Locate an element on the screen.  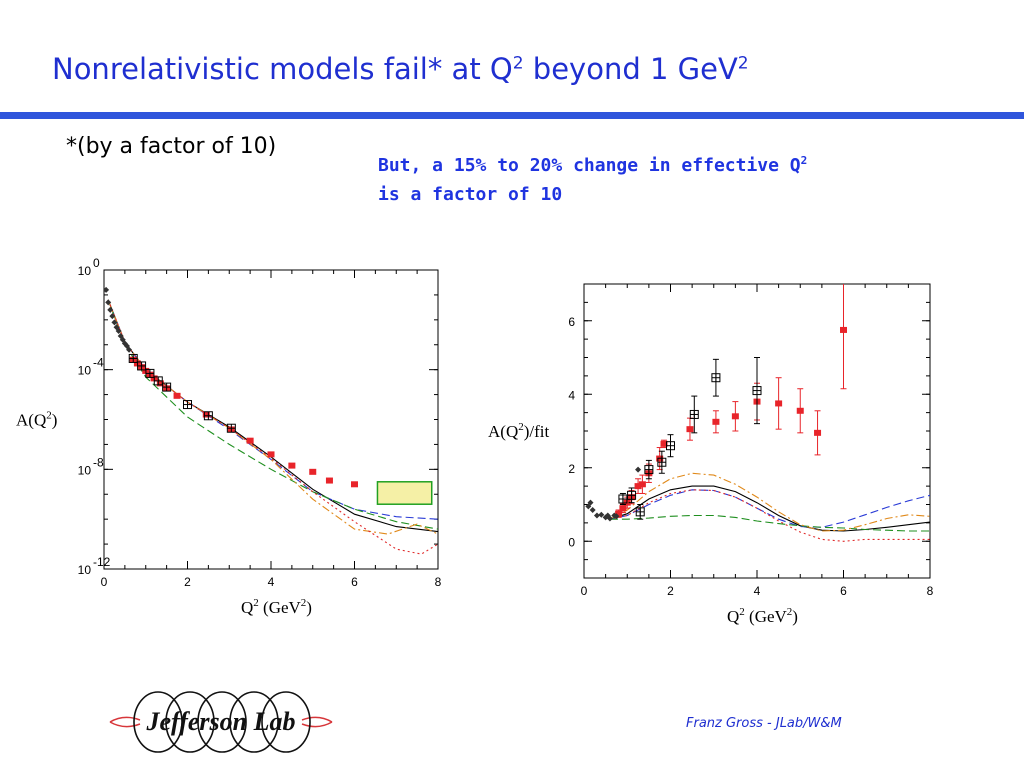
y-axis-label: A(Q2)/fit is located at coordinates (518, 431).